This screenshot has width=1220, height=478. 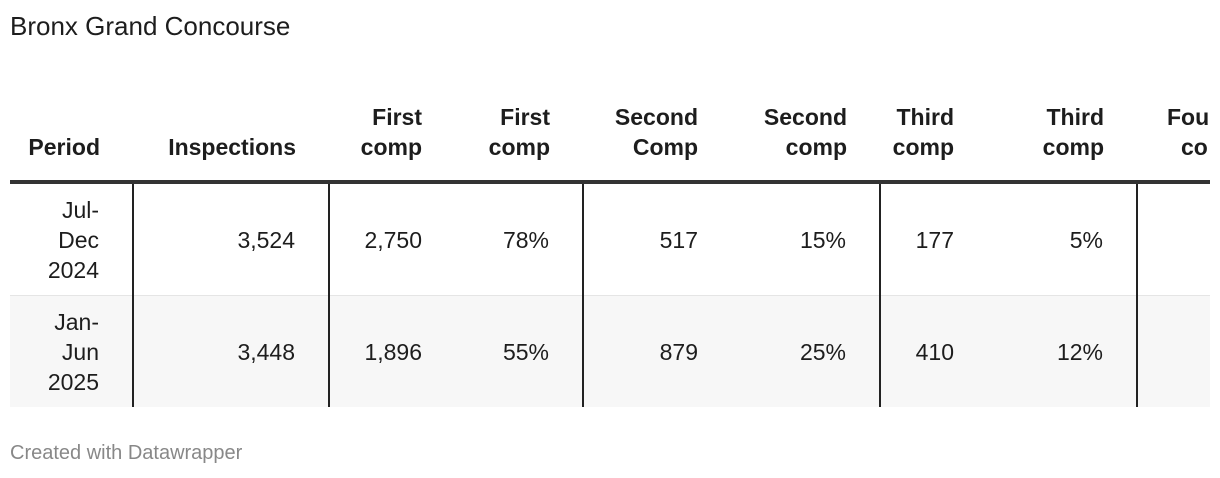 I want to click on col-header-second-comp-count: Second Comp, so click(x=657, y=140).